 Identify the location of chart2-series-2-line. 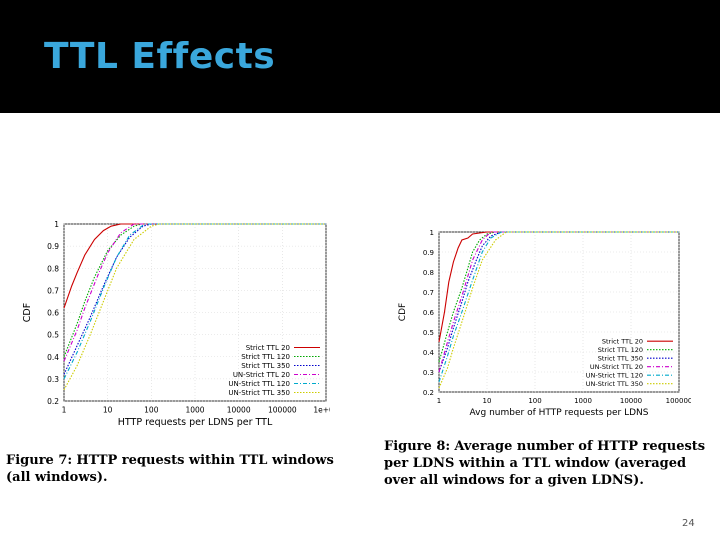
(558, 302).